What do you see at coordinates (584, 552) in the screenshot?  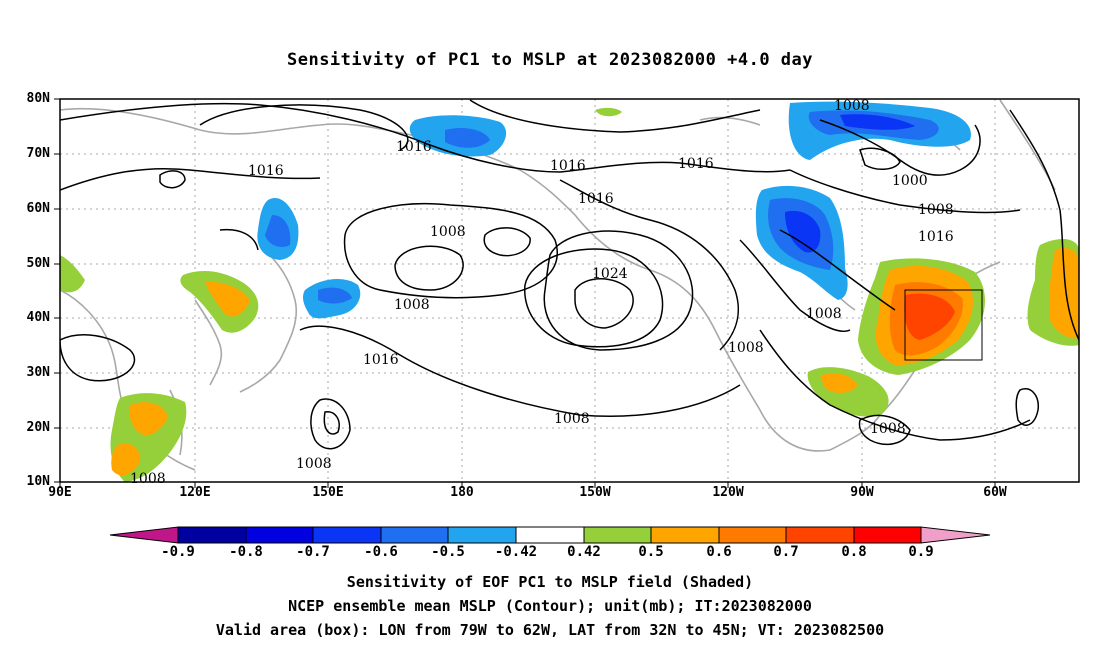 I see `colorbar-tick-label: 0.42` at bounding box center [584, 552].